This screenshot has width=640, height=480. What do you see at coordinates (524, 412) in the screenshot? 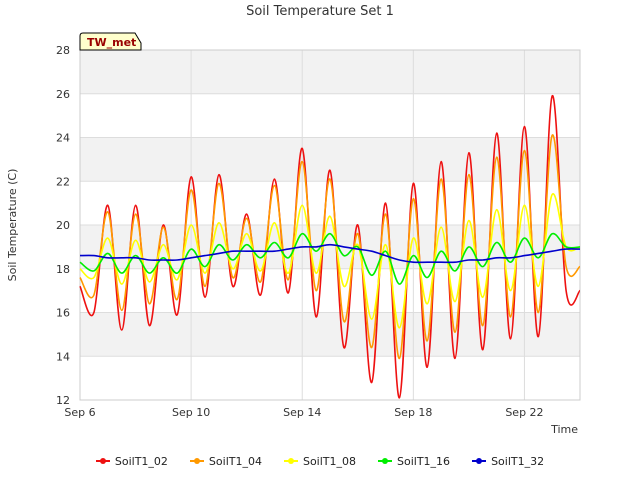
I see `x-tick-label: Sep 22` at bounding box center [524, 412].